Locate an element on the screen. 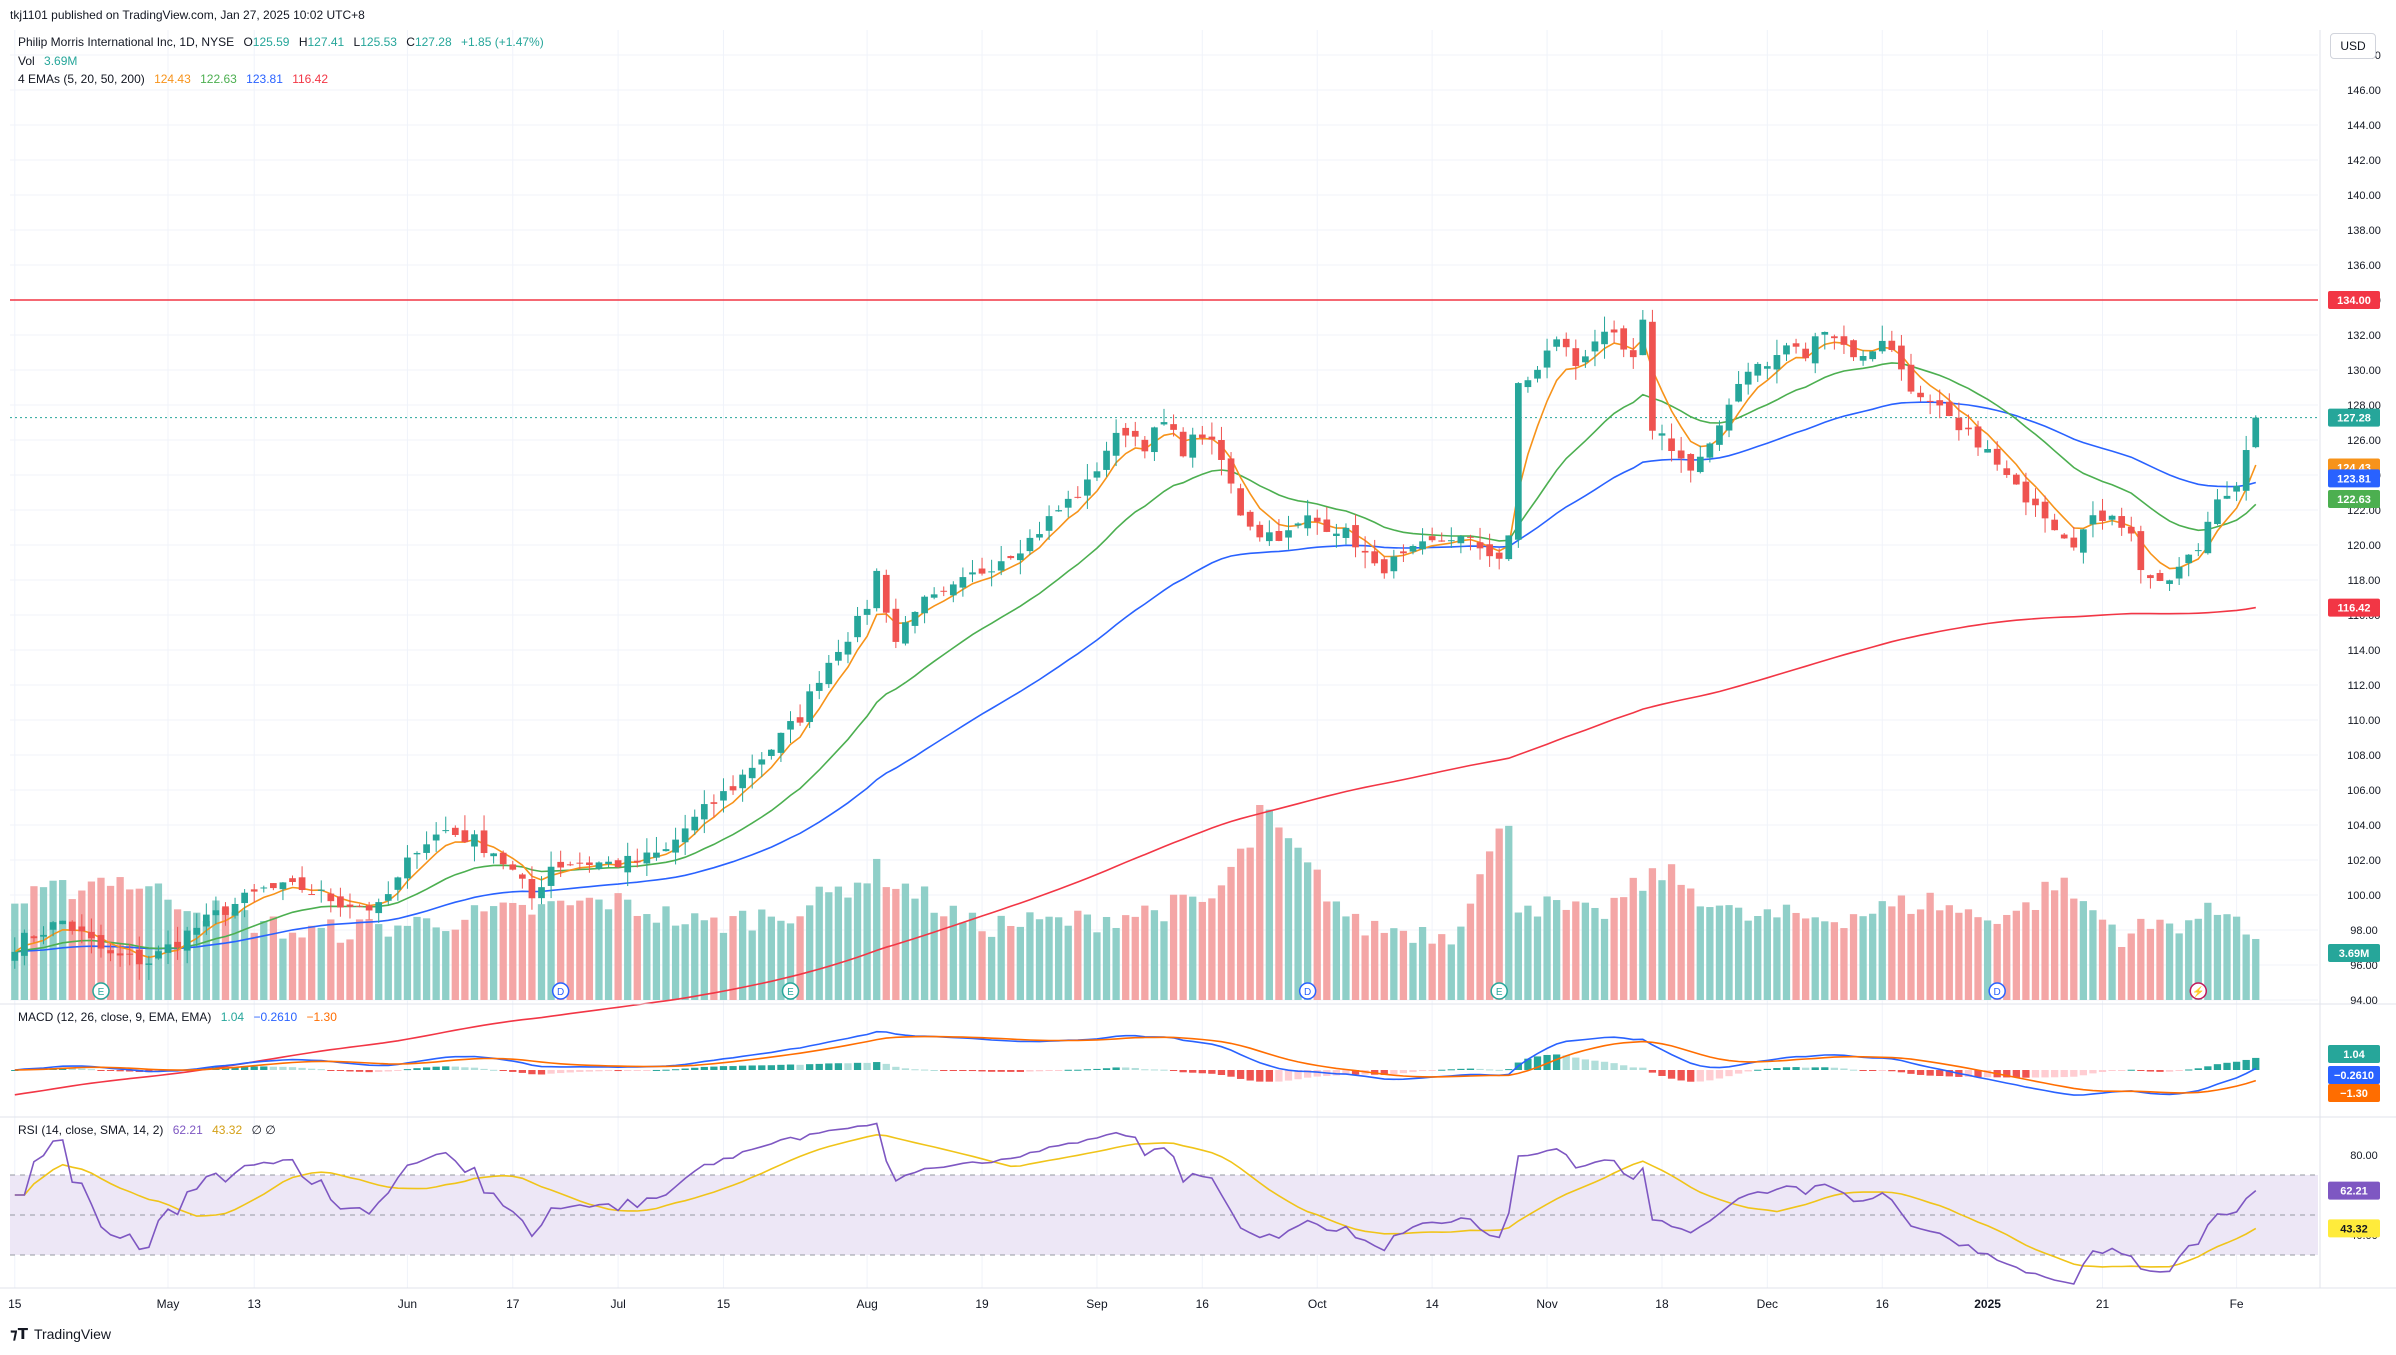  tradingview-logo: ⁊𝗧 TradingView is located at coordinates (60, 1334).